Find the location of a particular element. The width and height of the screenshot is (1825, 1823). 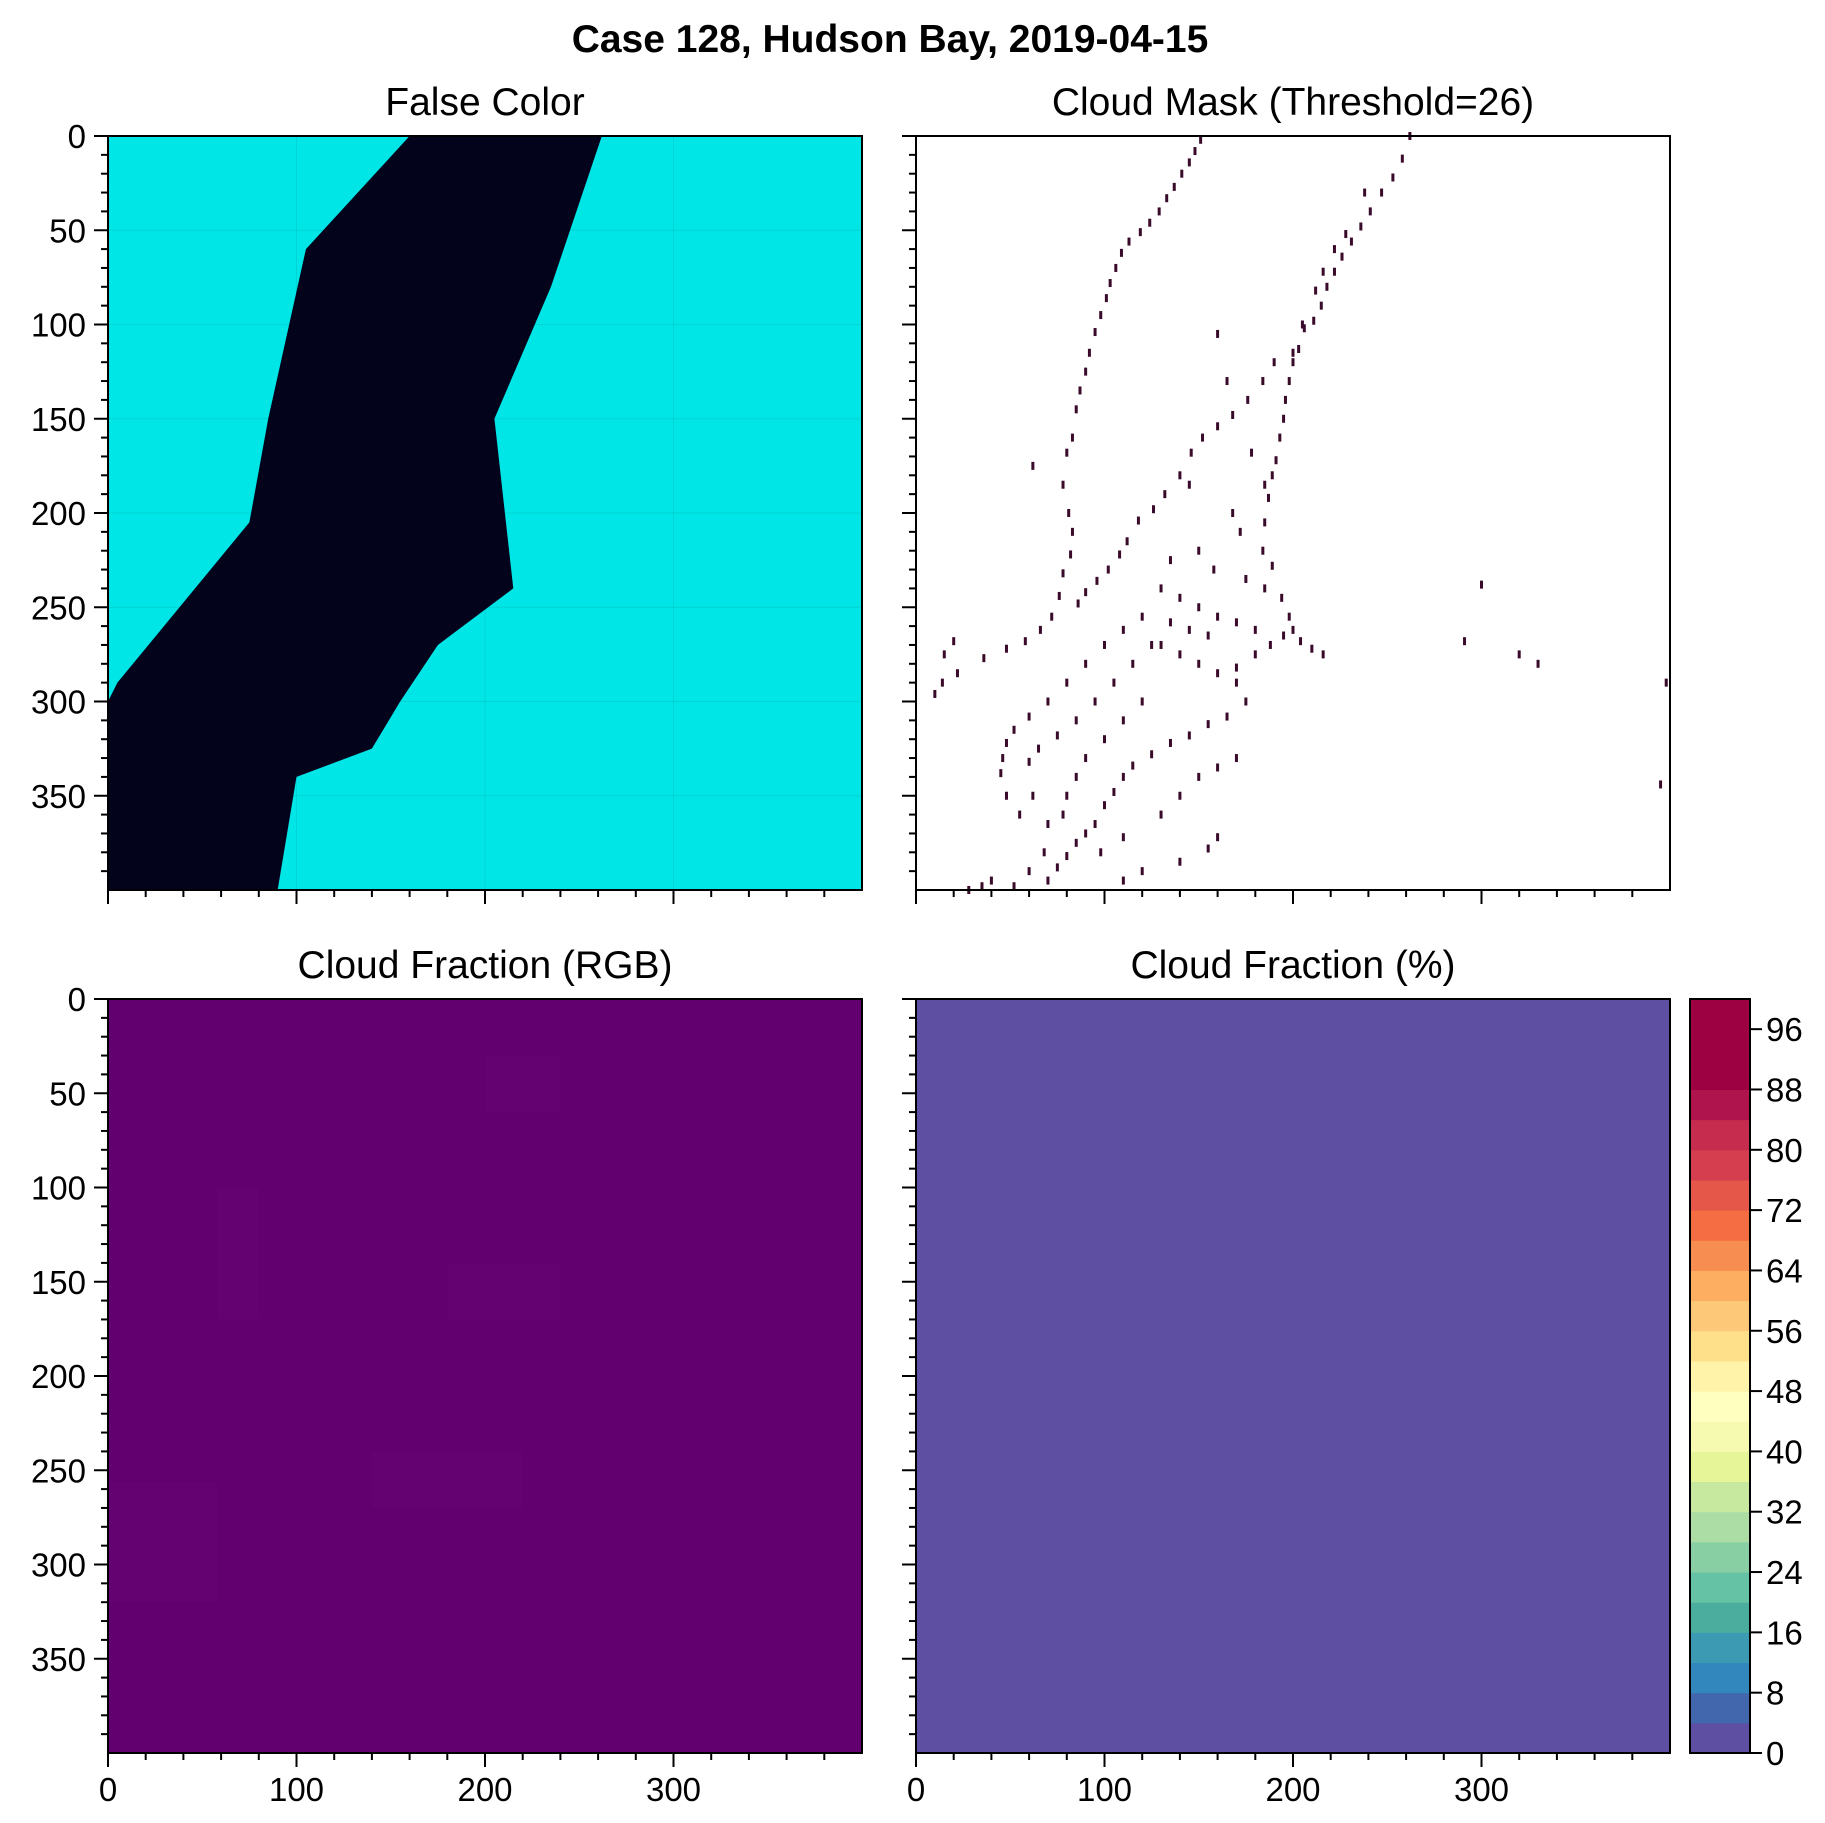

colorbar-tick-label: 56 is located at coordinates (1784, 1331).